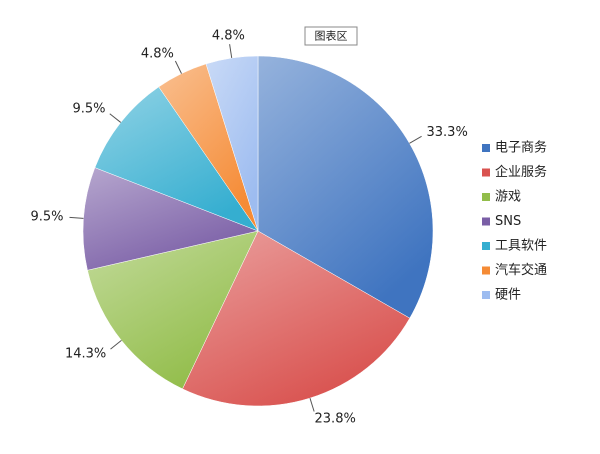 This screenshot has height=454, width=600. I want to click on legend-label: 硬件, so click(508, 295).